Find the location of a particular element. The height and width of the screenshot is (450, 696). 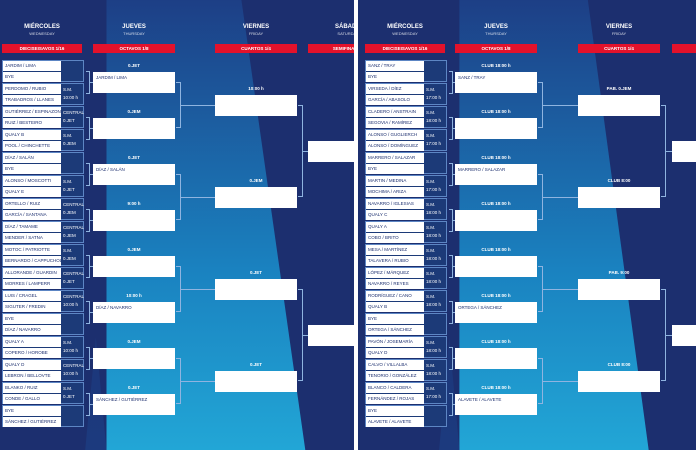

team-name: DÍAZ / NAVARRO is located at coordinates (32, 330).